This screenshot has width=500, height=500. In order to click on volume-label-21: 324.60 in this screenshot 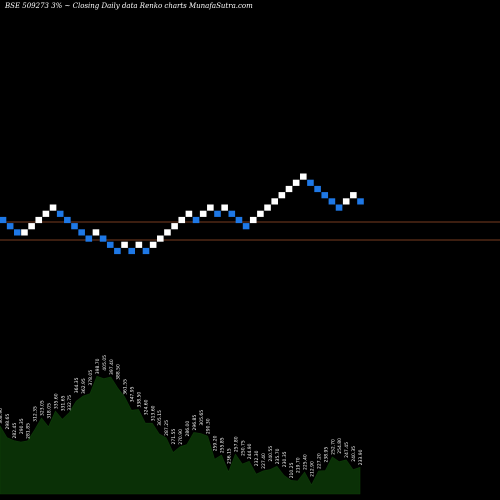, I will do `click(146, 407)`.